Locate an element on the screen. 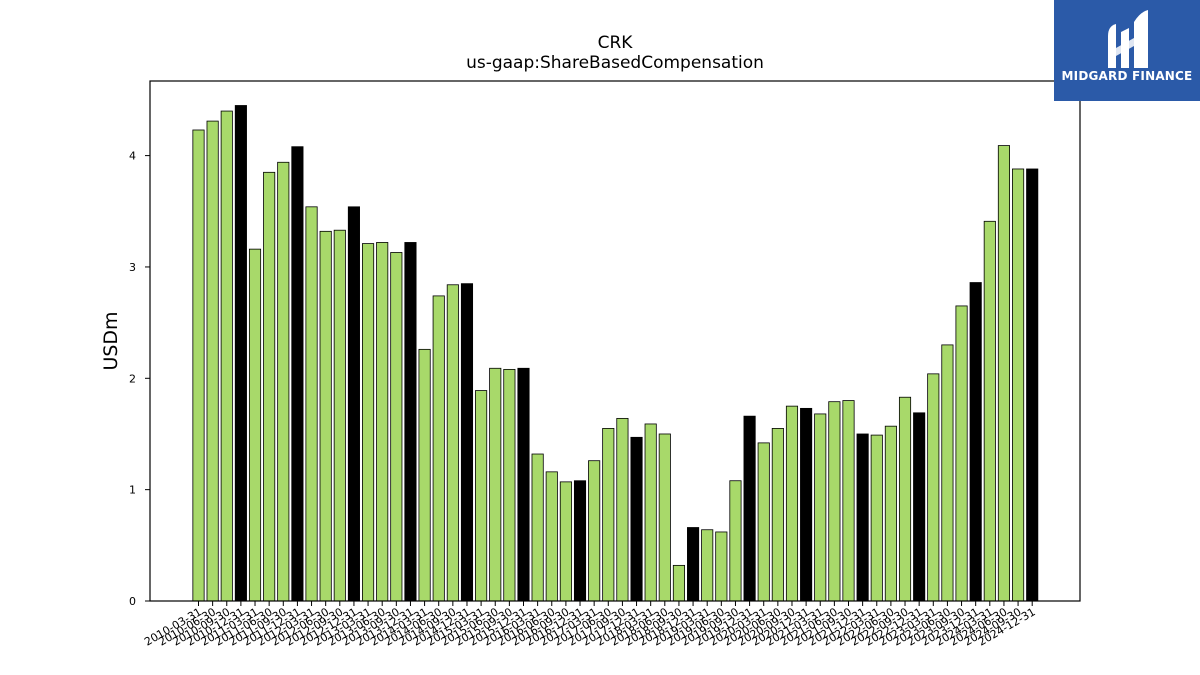 The height and width of the screenshot is (675, 1200). y-axis: 0 1 2 3 4 is located at coordinates (139, 379).